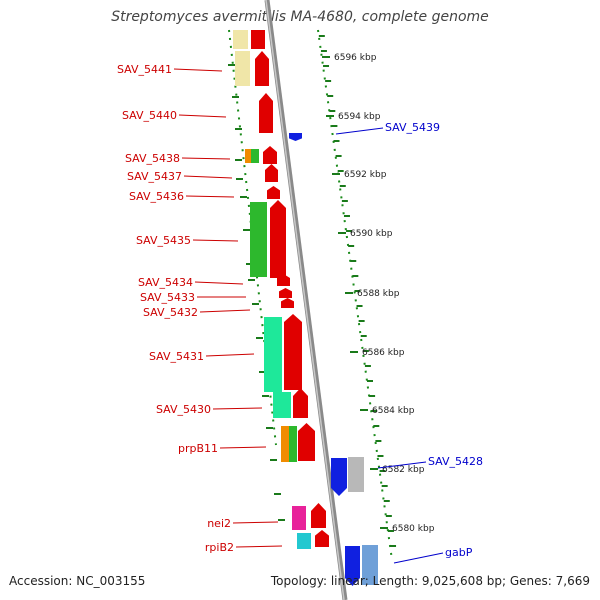  Describe the element at coordinates (258, 39) in the screenshot. I see `gene-block` at that location.